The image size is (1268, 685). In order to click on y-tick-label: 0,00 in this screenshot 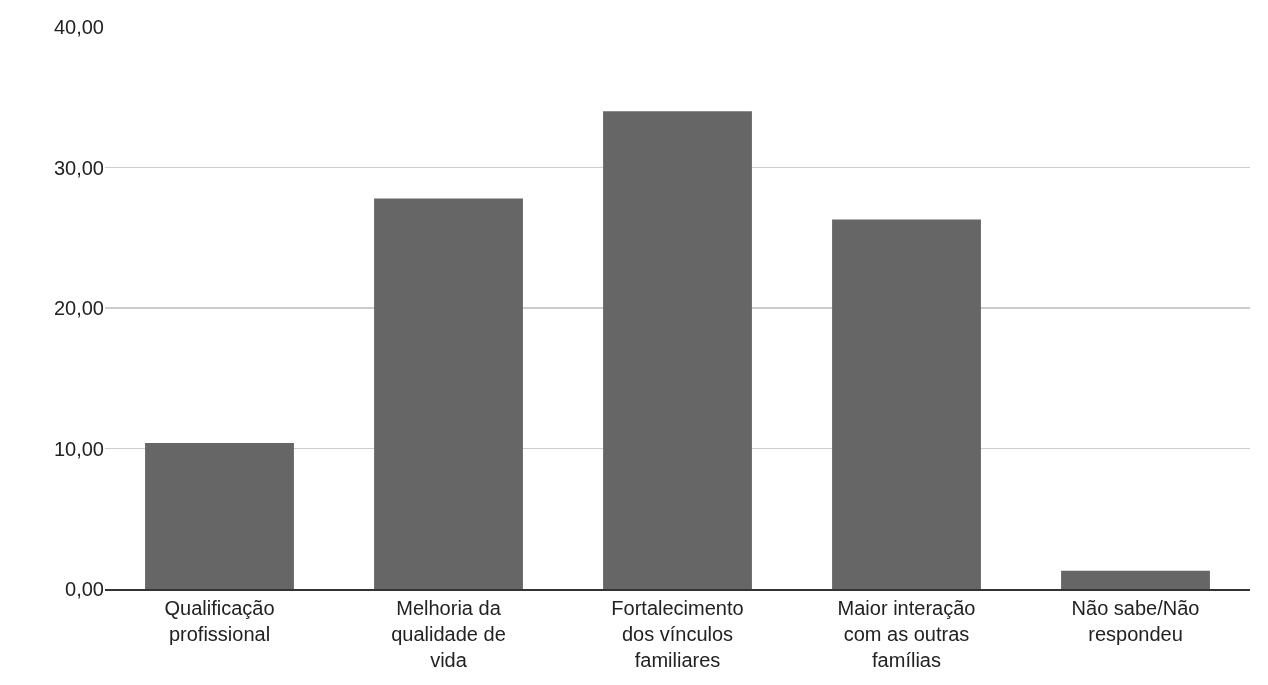, I will do `click(84, 589)`.